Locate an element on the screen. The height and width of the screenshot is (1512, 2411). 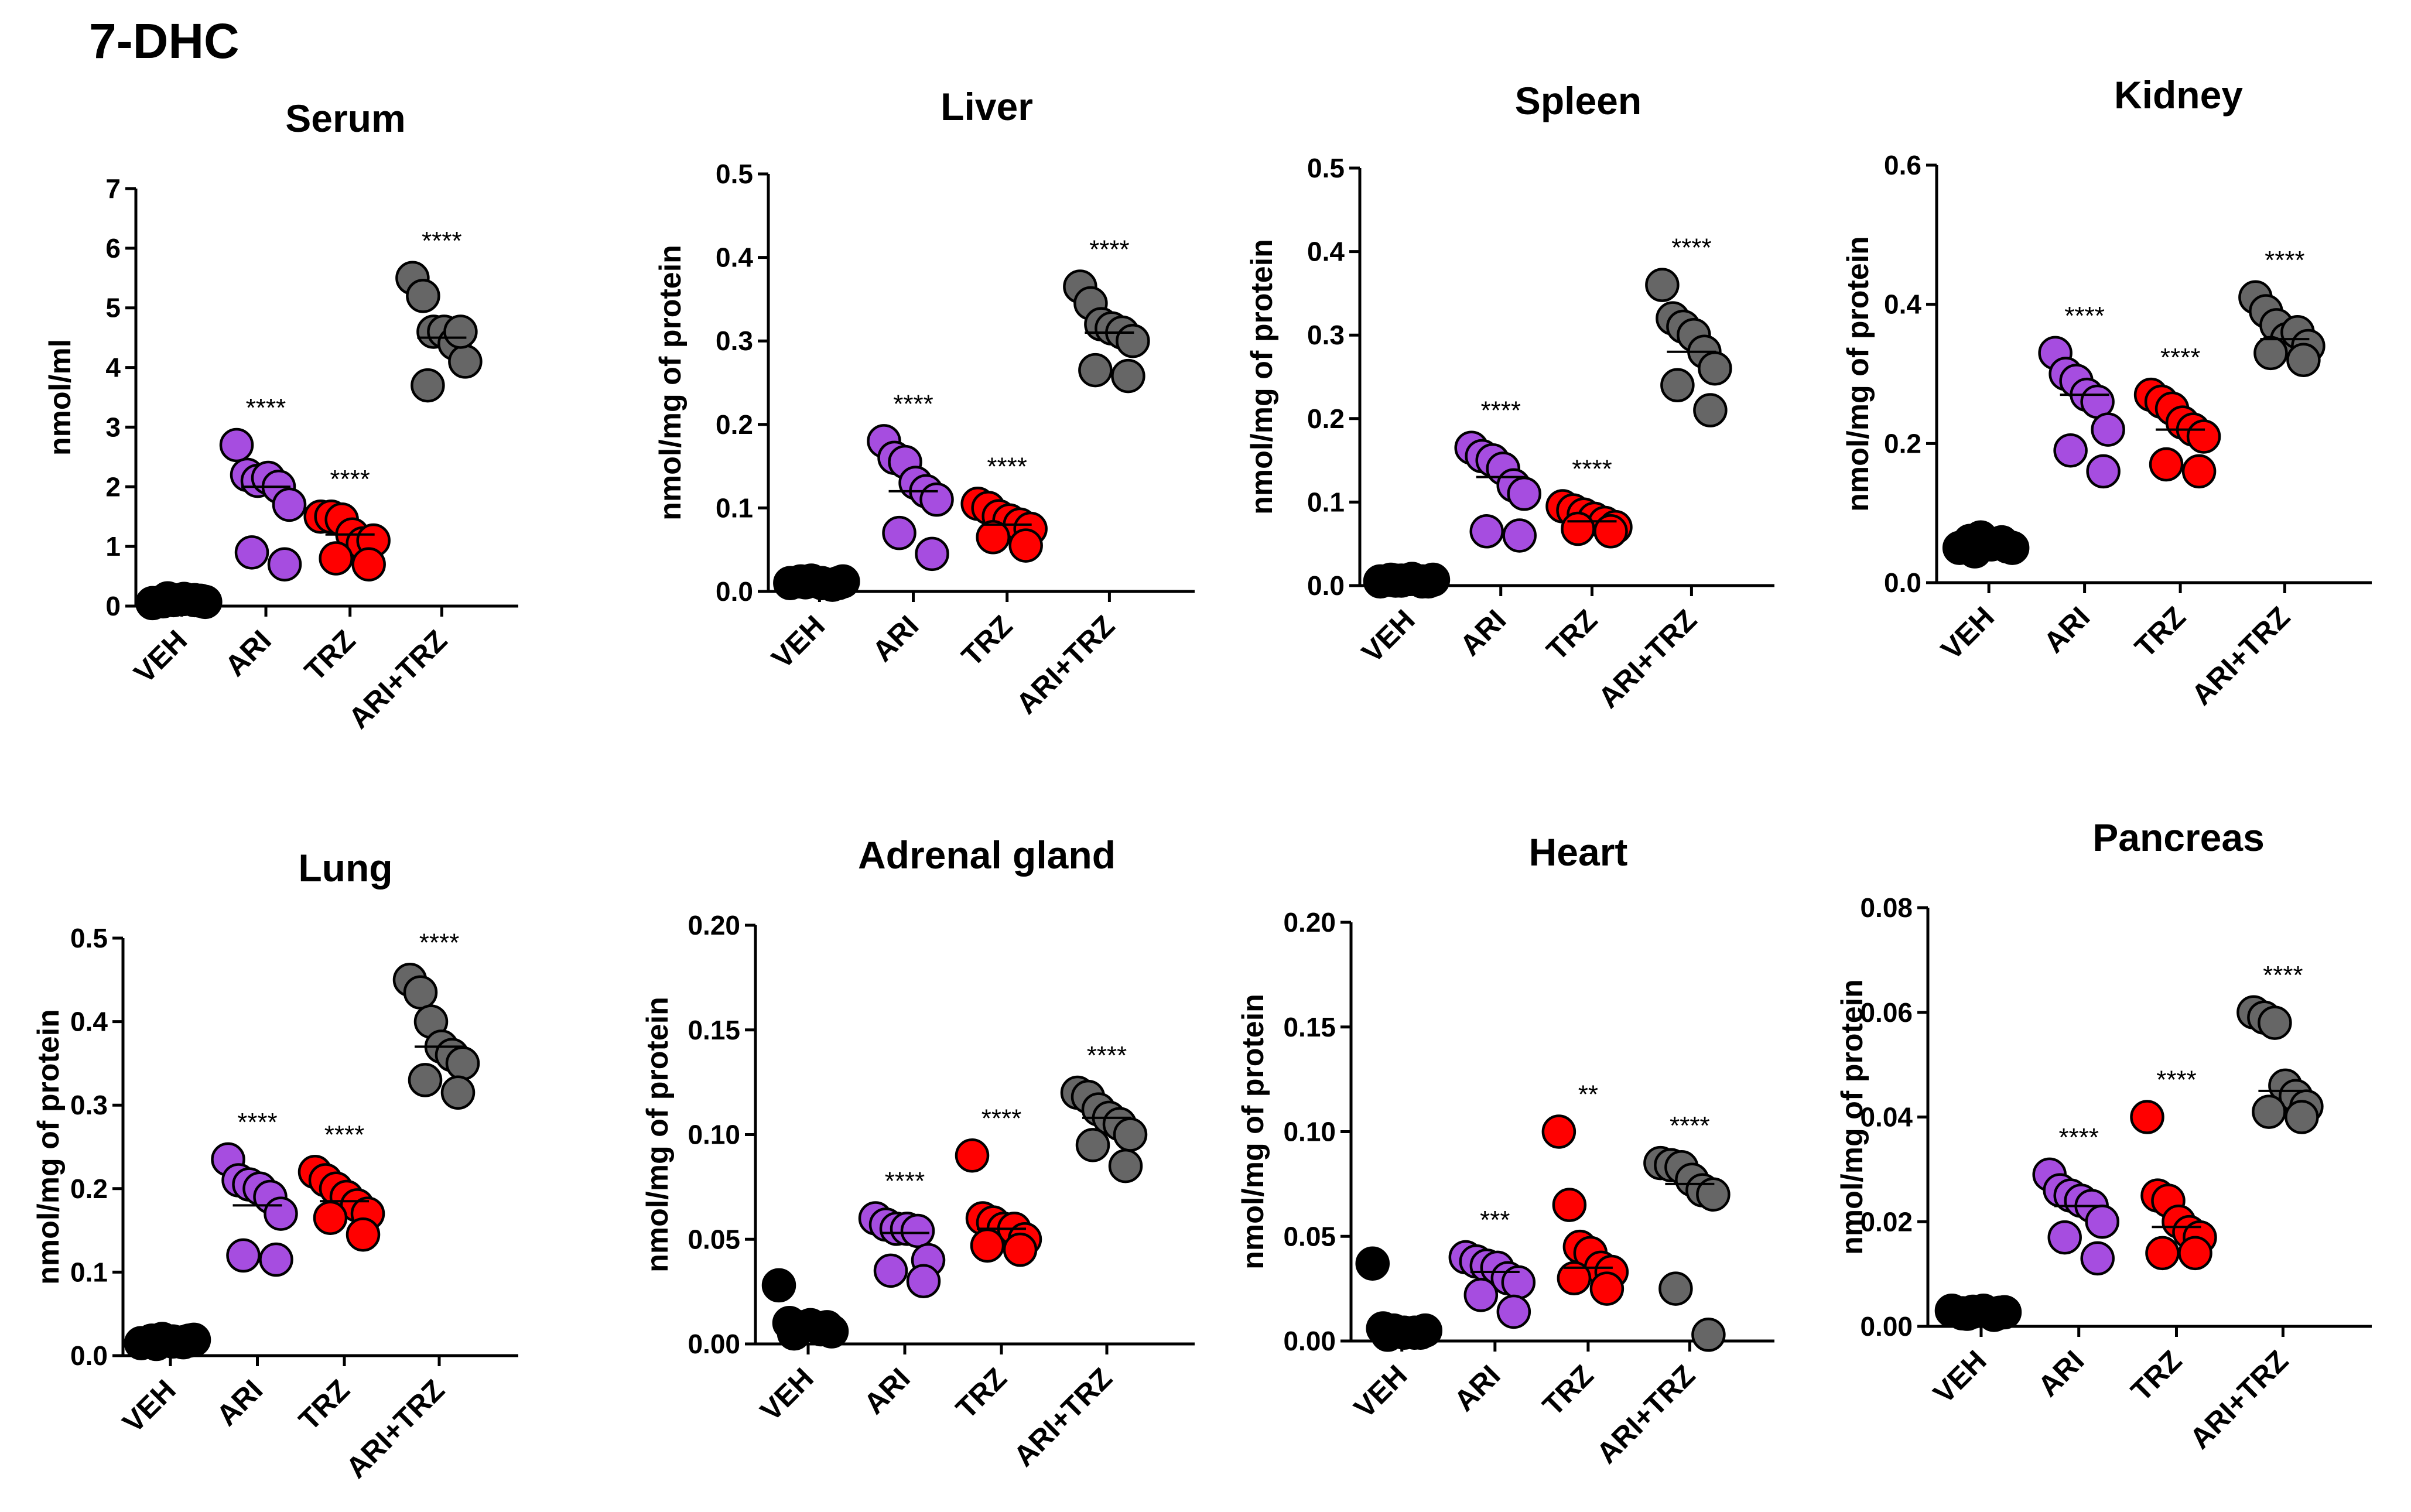
y-tick-label-pancreas: 0.04 is located at coordinates (1887, 1117).